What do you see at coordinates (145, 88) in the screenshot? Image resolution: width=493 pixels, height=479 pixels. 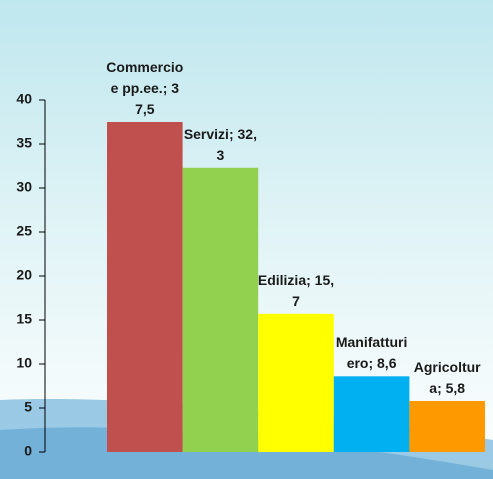 I see `data-label: Commercio e pp.ee.; 37,5` at bounding box center [145, 88].